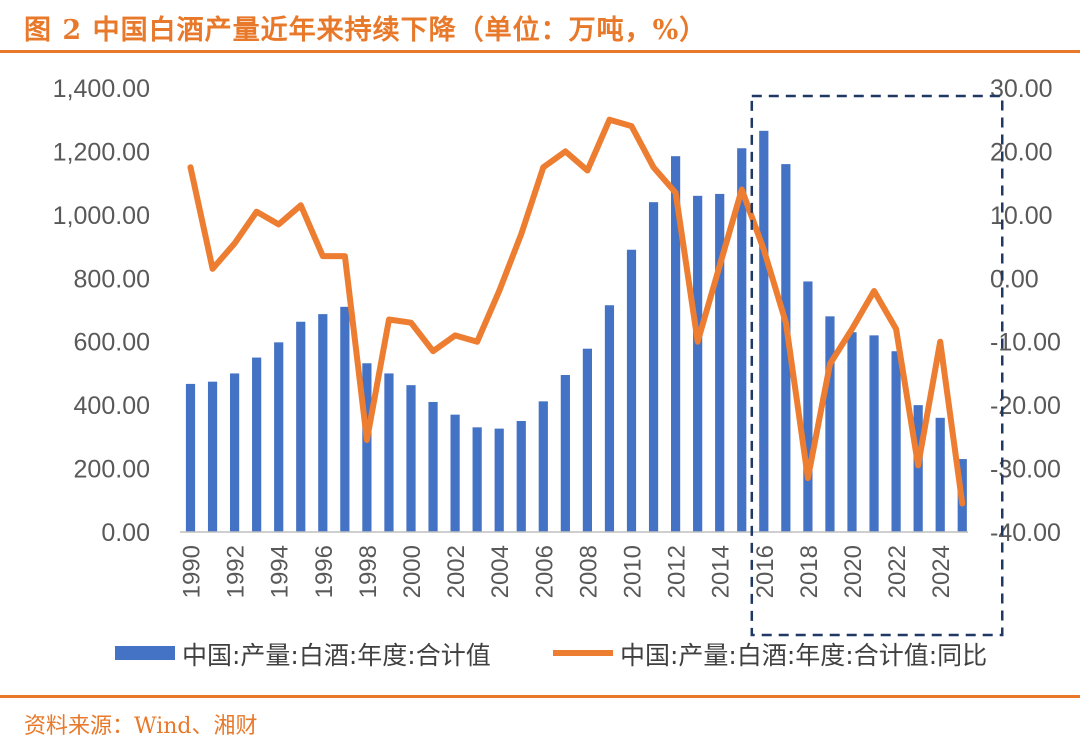  I want to click on x-tick-label: 2016, so click(765, 571).